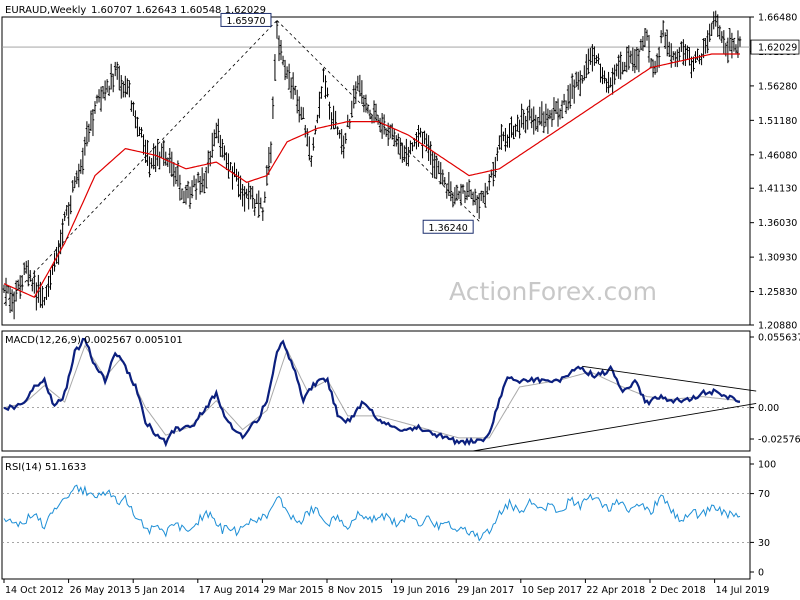 The height and width of the screenshot is (600, 800). What do you see at coordinates (777, 121) in the screenshot?
I see `price-y-tick: 1.51180` at bounding box center [777, 121].